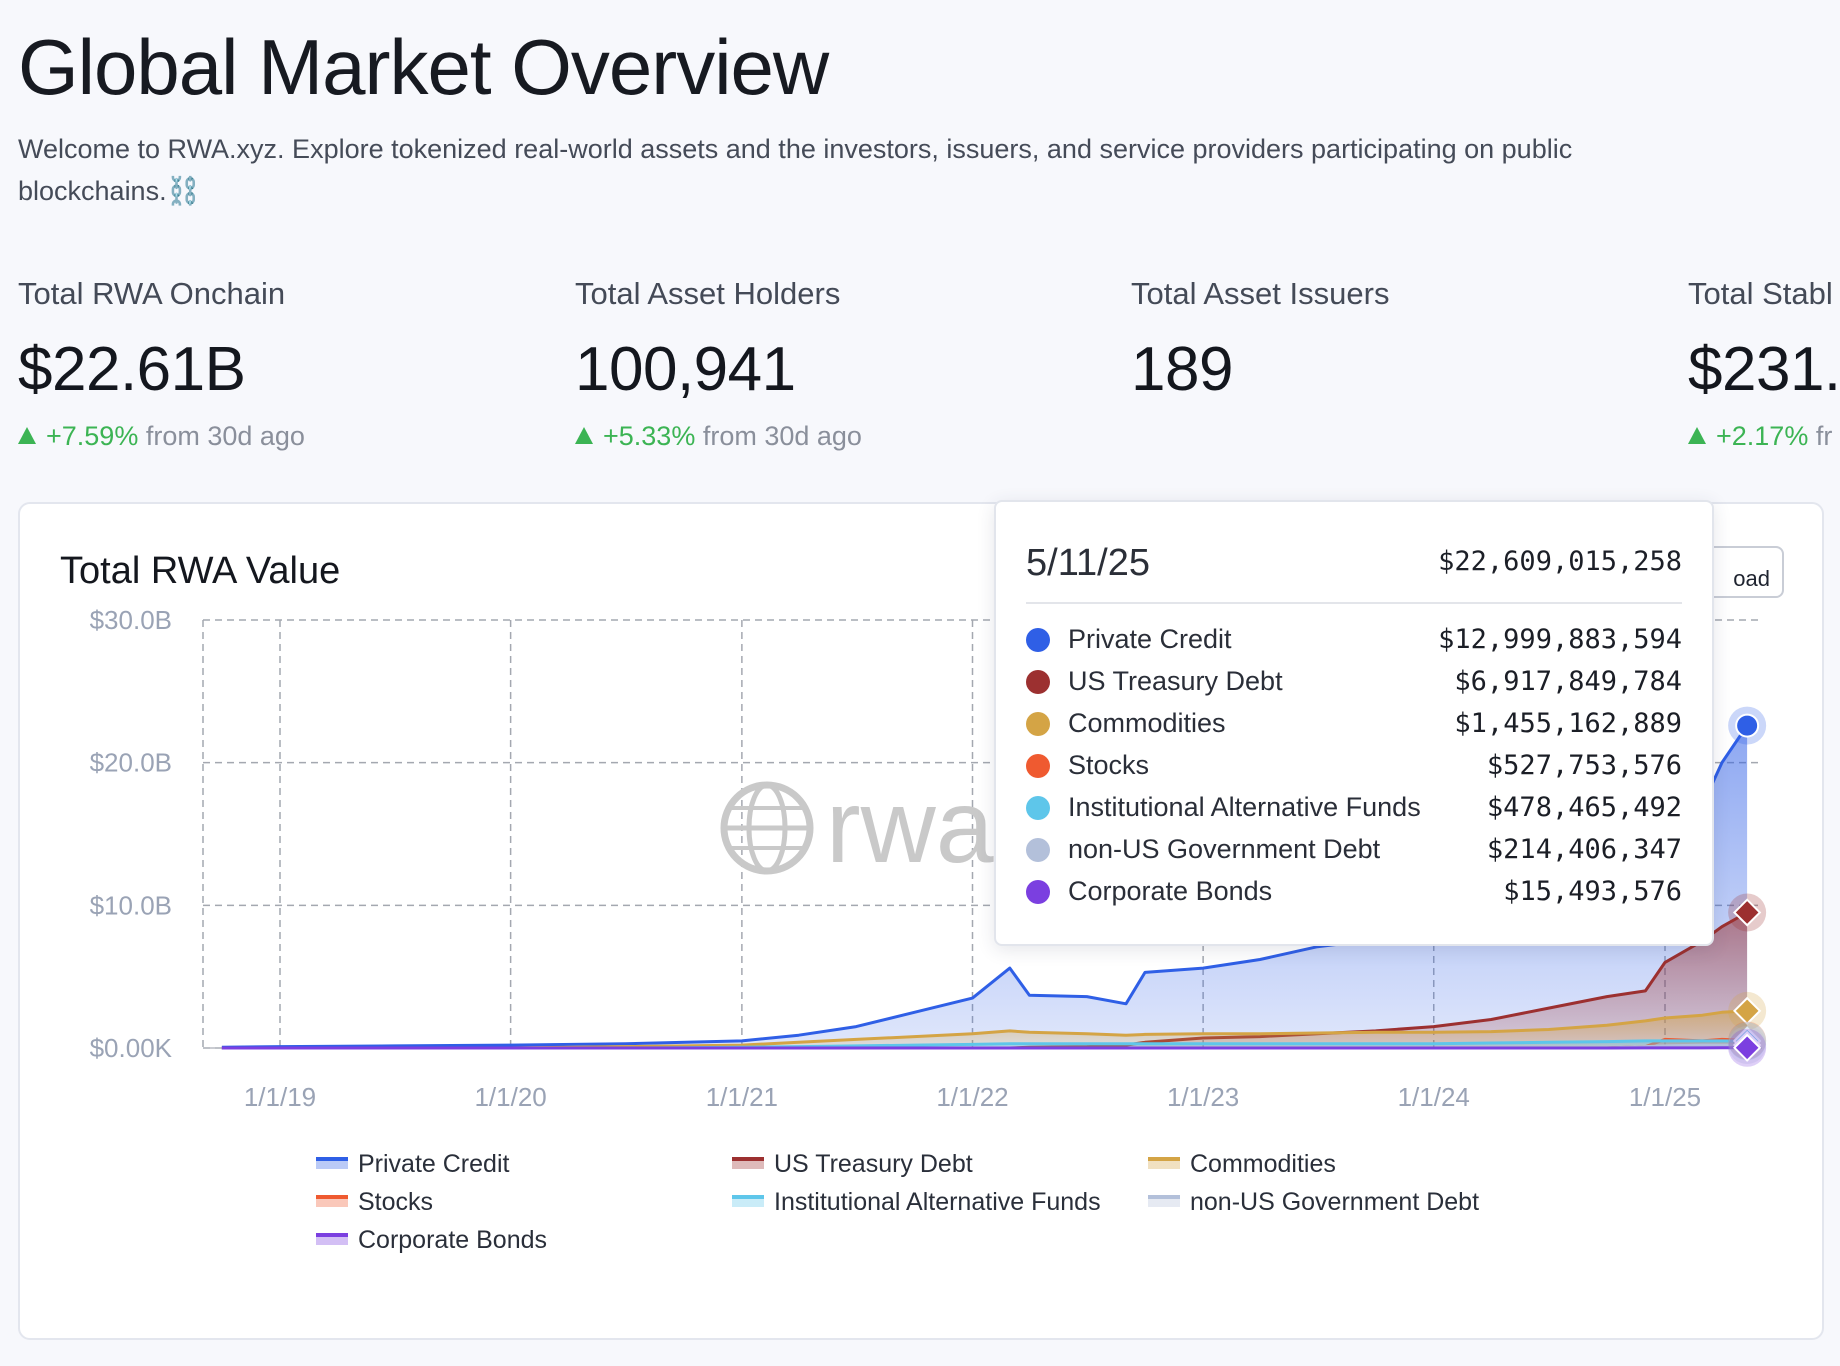 This screenshot has height=1366, width=1840. Describe the element at coordinates (1109, 765) in the screenshot. I see `tooltip-series-name: Stocks` at that location.